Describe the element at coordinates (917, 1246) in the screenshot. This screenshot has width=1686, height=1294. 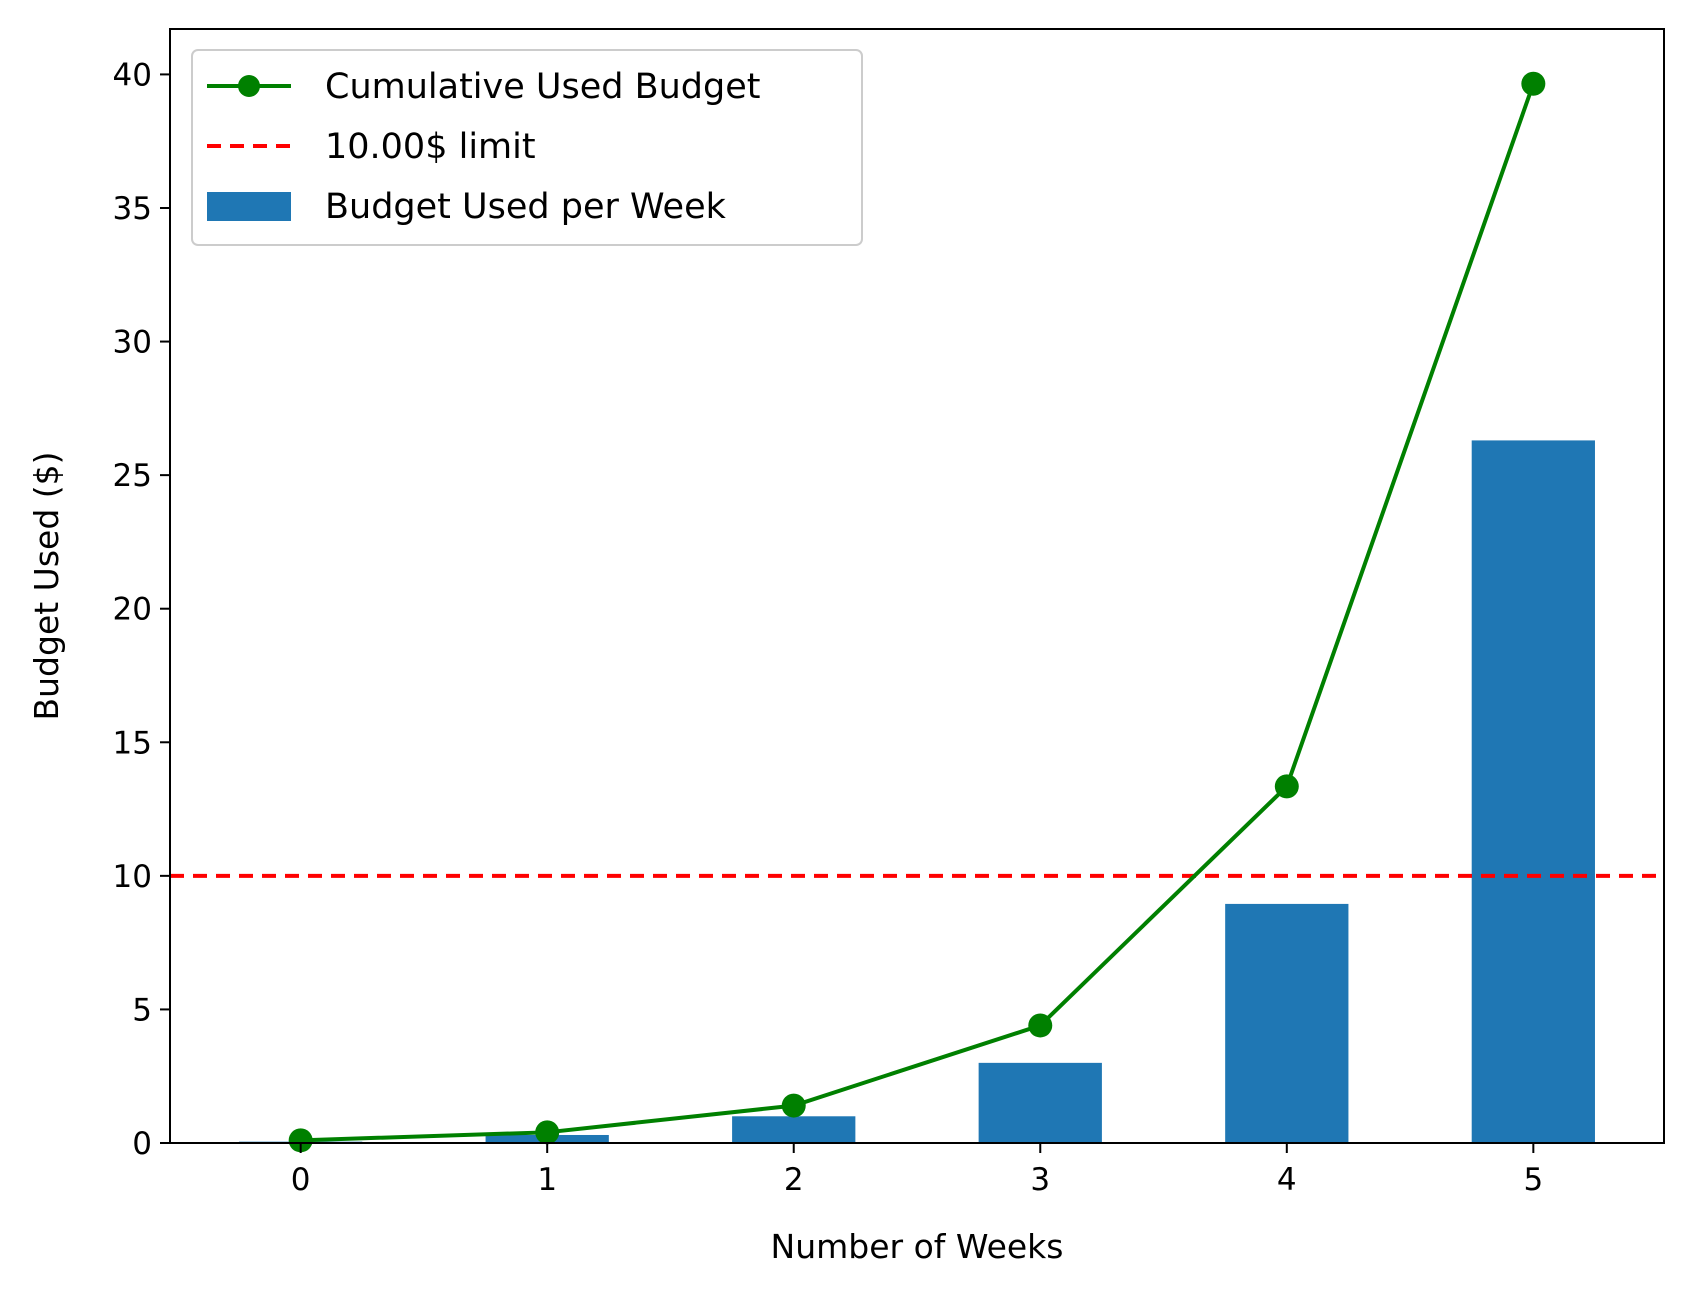
I see `x-axis-label: Number of Weeks` at that location.